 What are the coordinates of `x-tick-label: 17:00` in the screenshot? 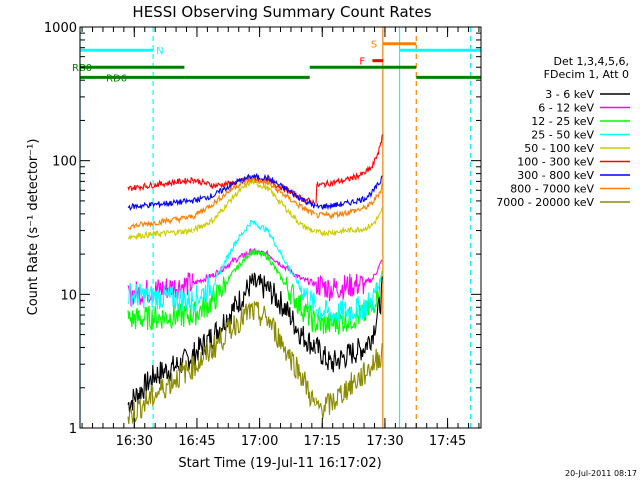 It's located at (259, 441).